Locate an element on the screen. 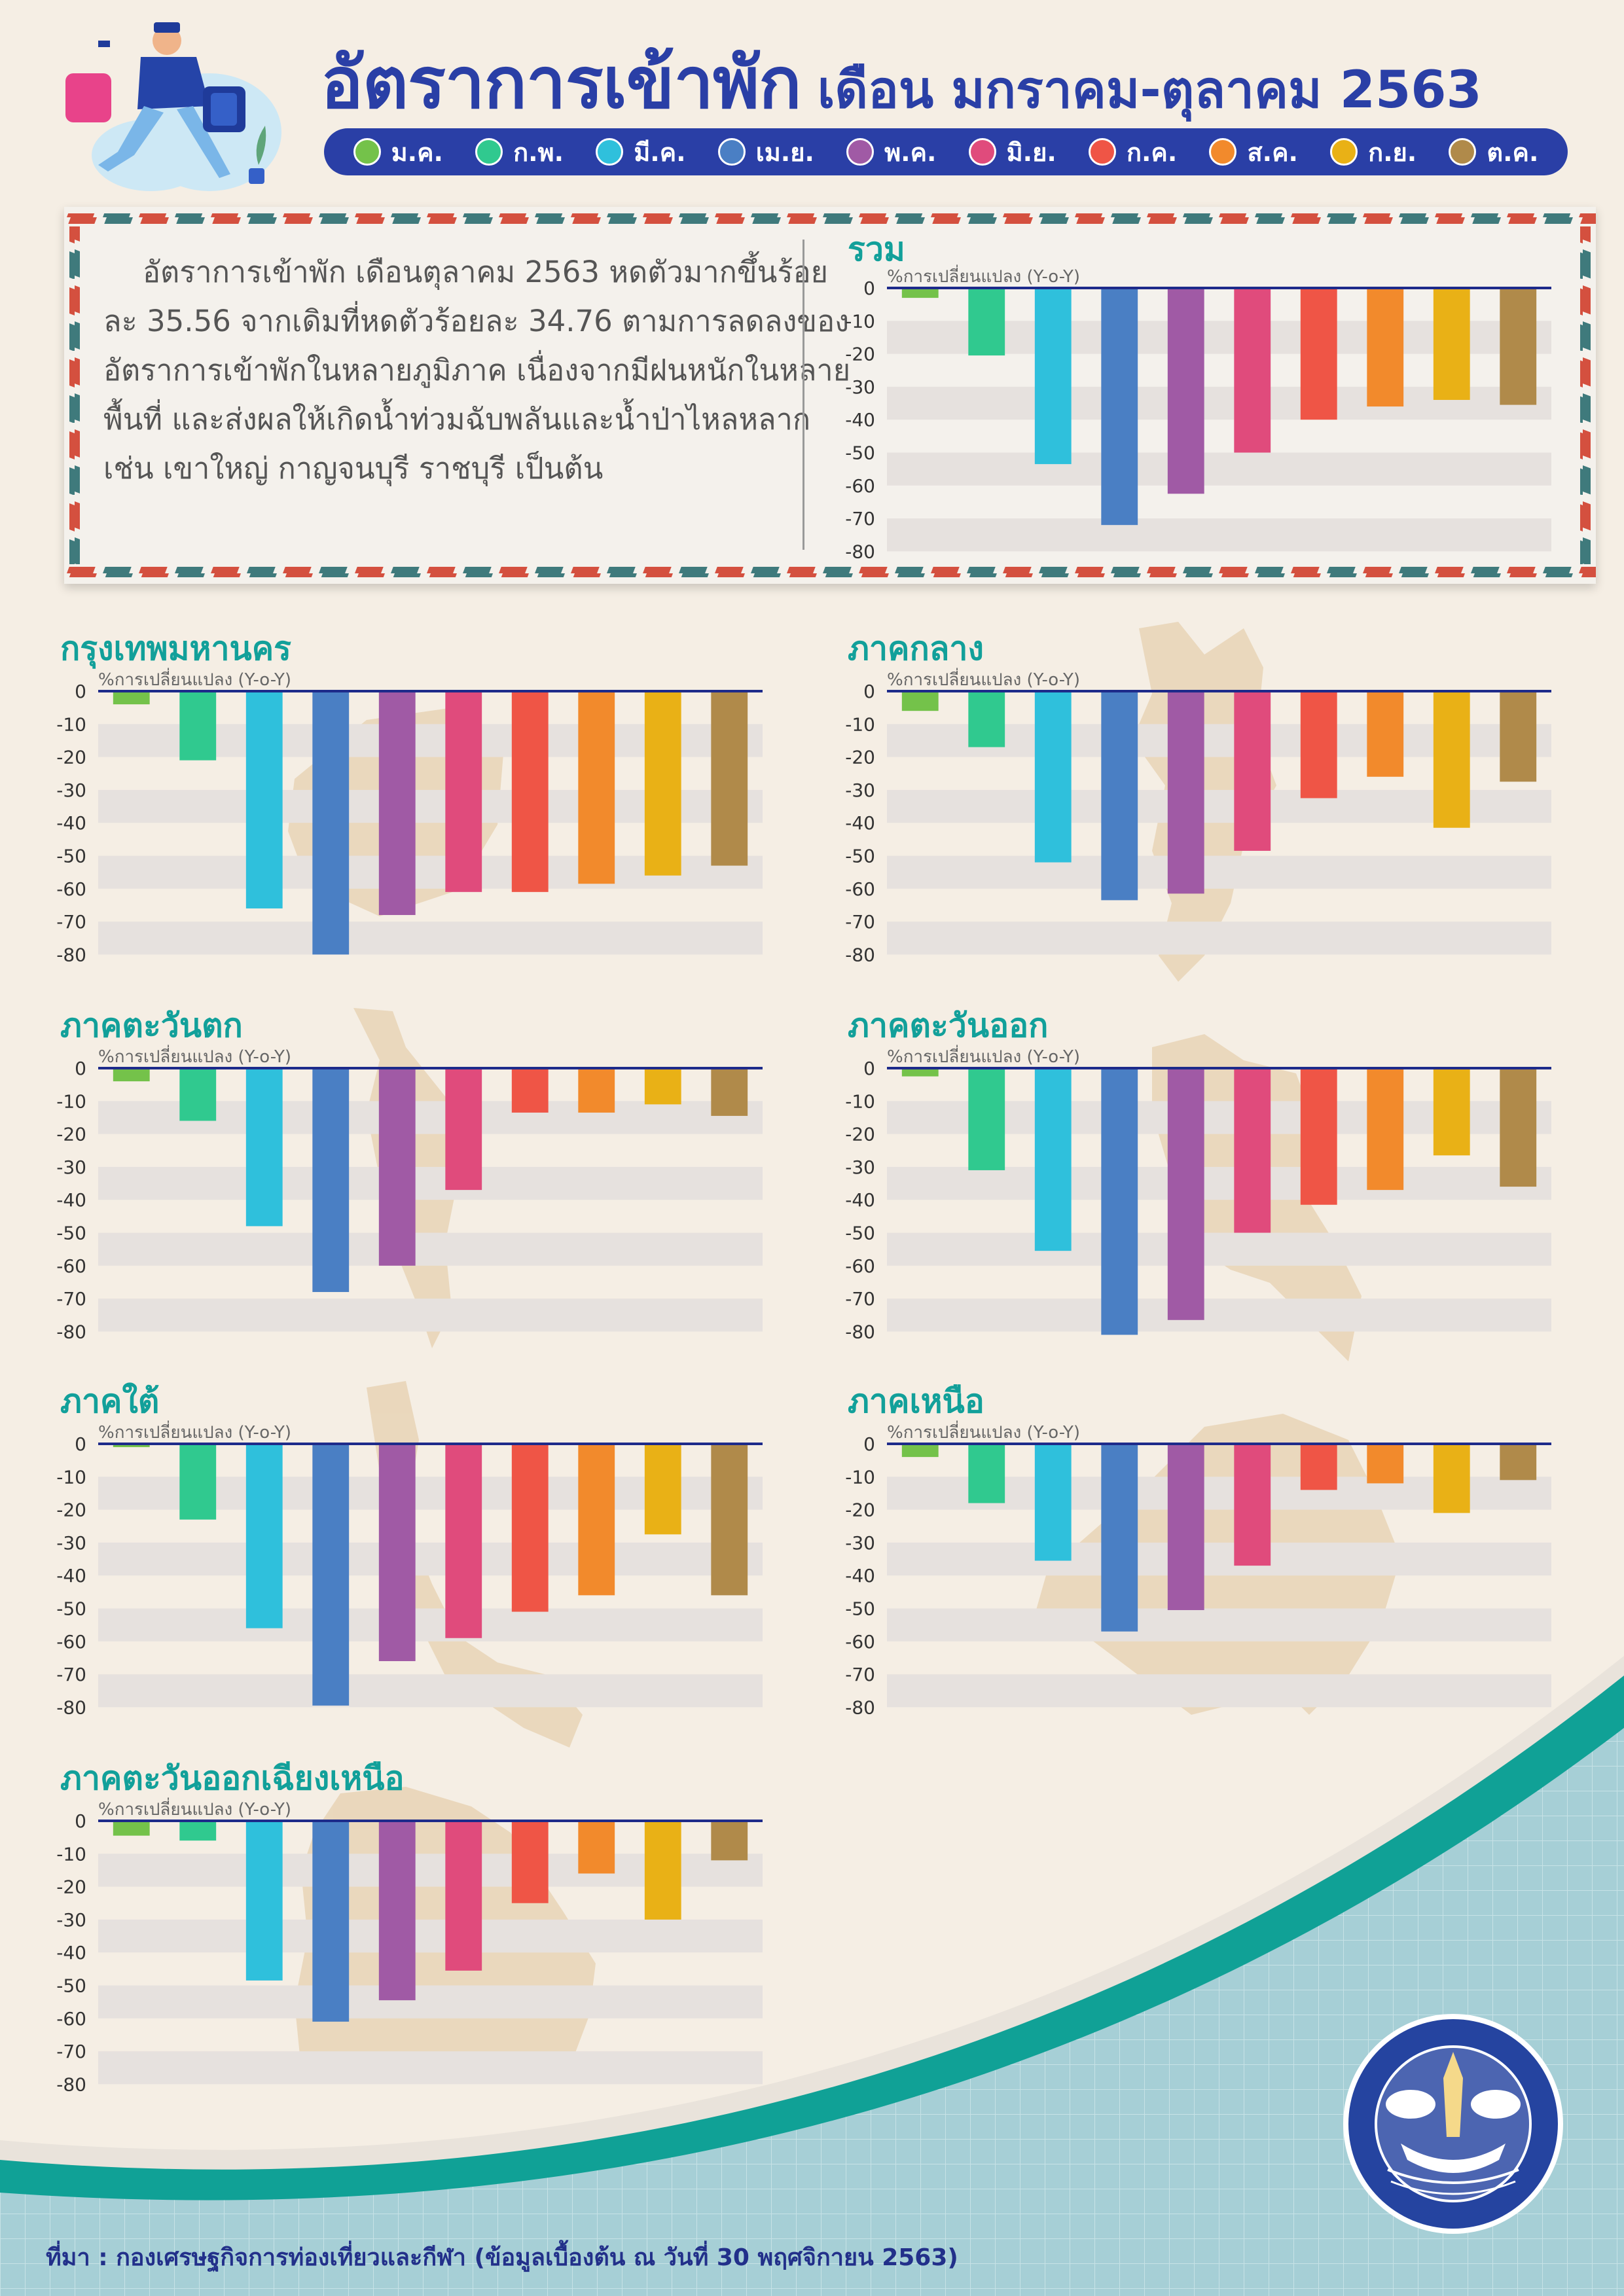  chart-title-central: ภาคกลาง is located at coordinates (916, 649).